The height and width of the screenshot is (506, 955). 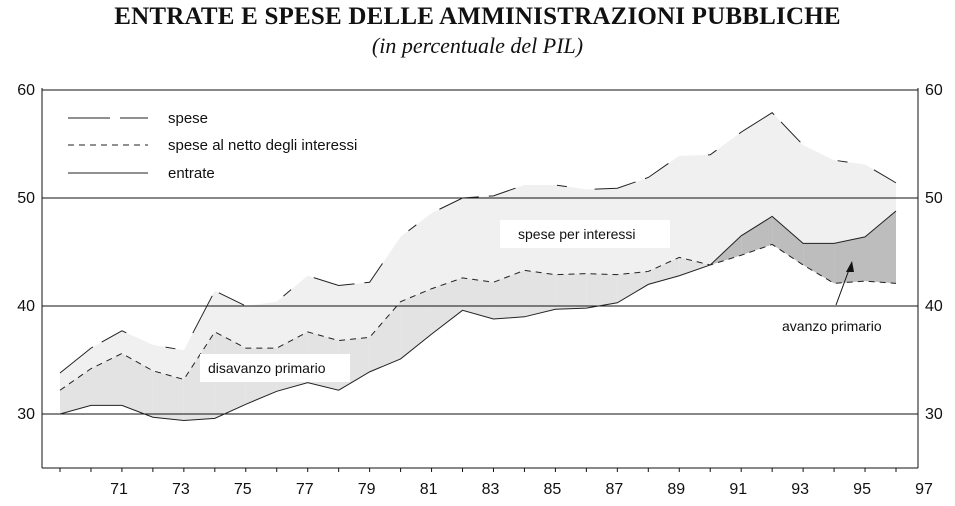 What do you see at coordinates (267, 368) in the screenshot?
I see `deficit-label: disavanzo primario` at bounding box center [267, 368].